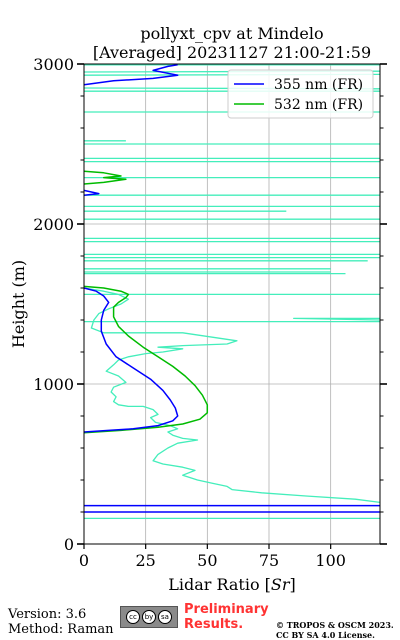 Image resolution: width=400 pixels, height=640 pixels. What do you see at coordinates (133, 617) in the screenshot?
I see `cc-icon: cc` at bounding box center [133, 617].